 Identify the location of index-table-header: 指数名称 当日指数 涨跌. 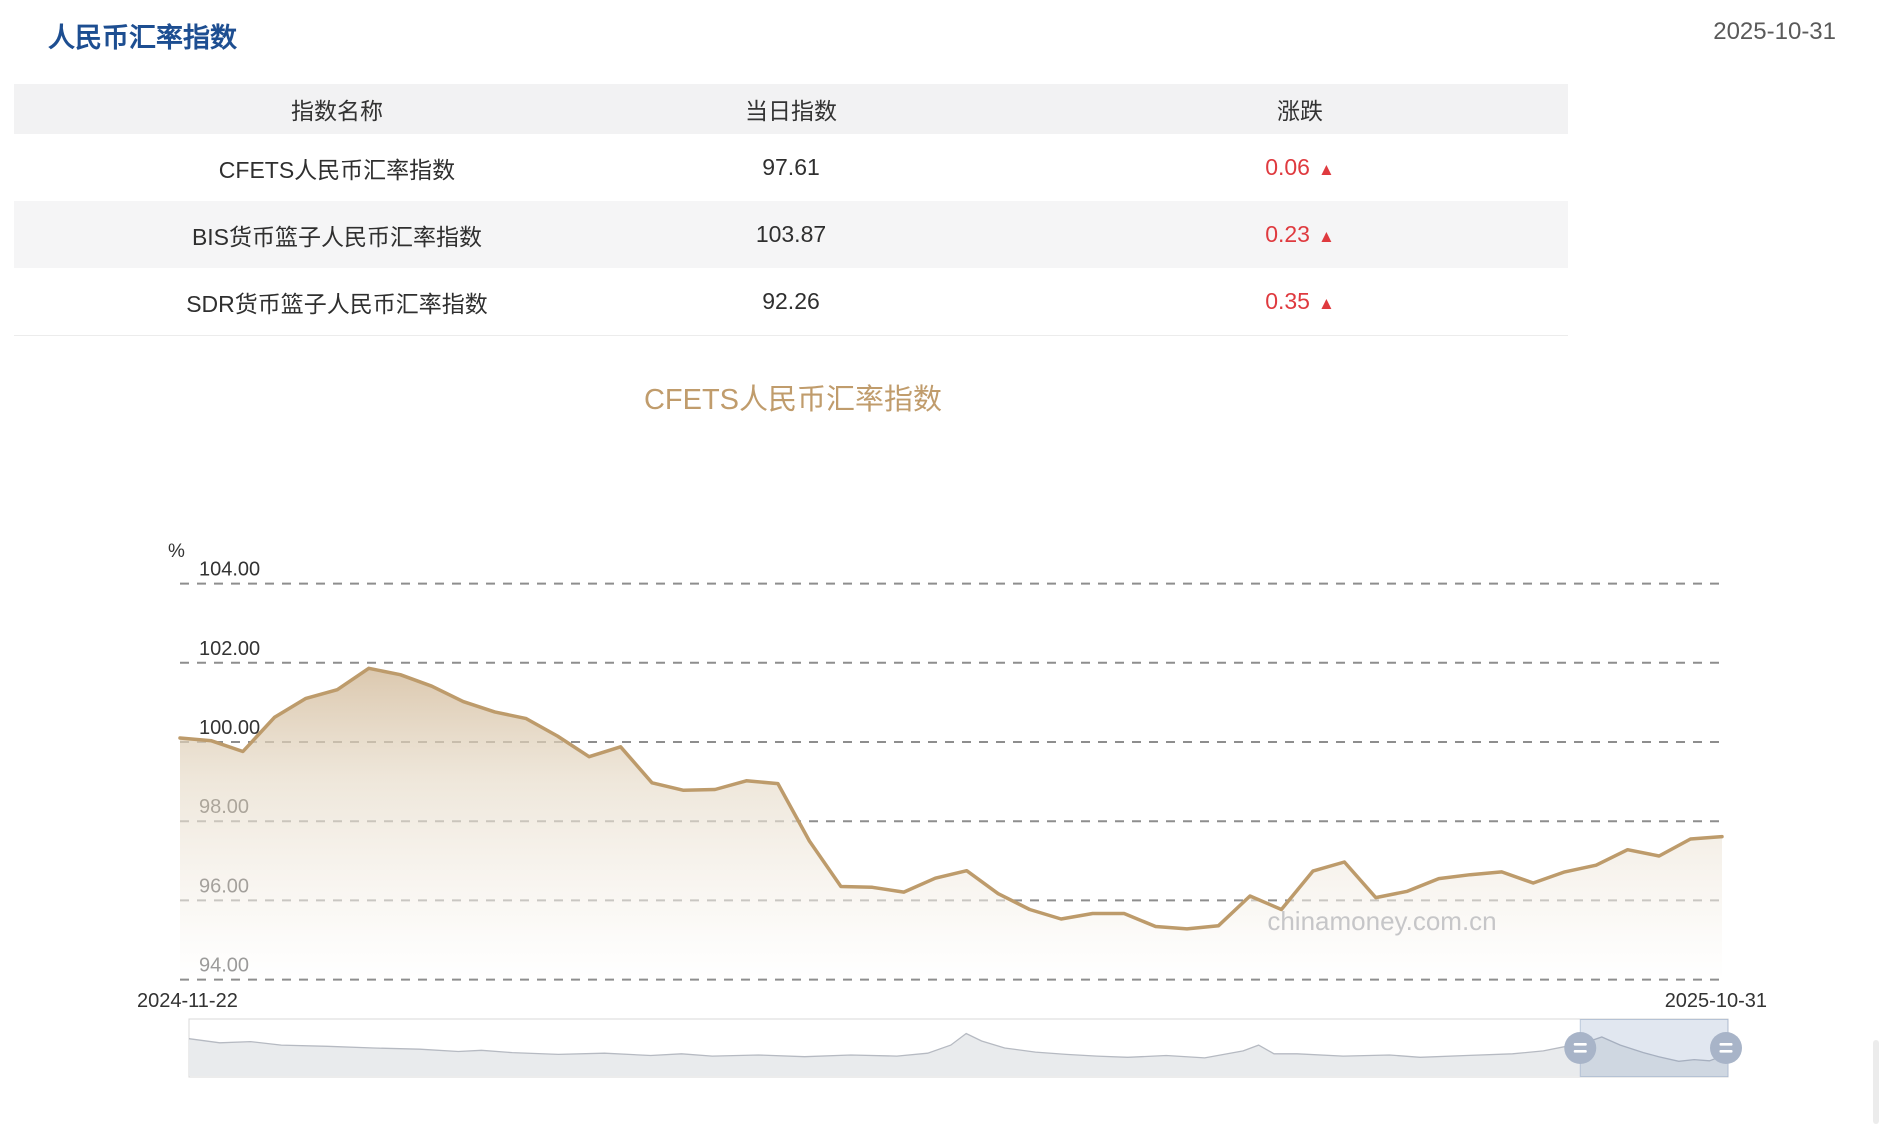
(791, 109).